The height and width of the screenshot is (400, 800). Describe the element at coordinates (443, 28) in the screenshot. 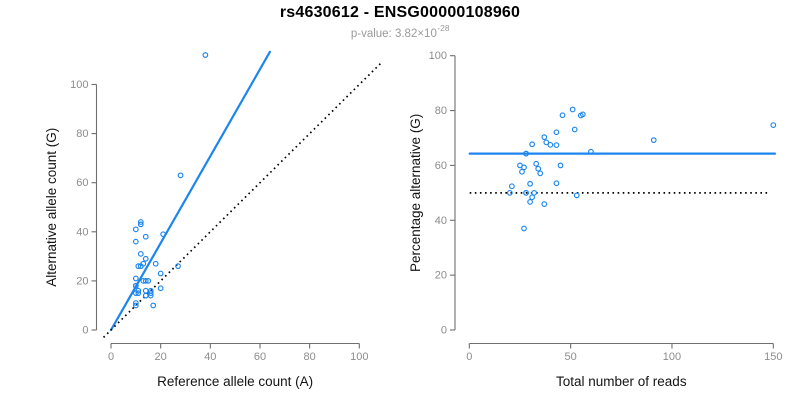

I see `p-value-exponent: -28` at that location.